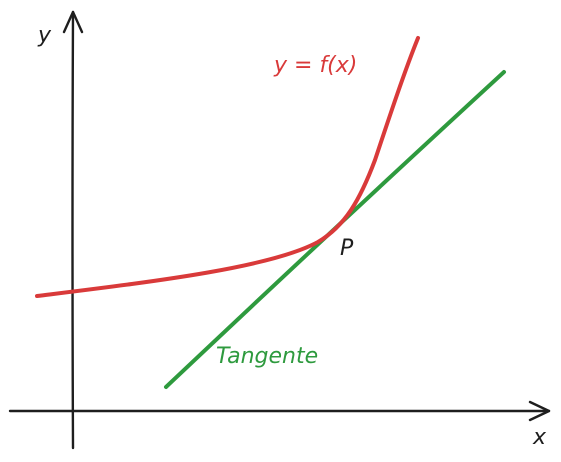  What do you see at coordinates (539, 437) in the screenshot?
I see `x-axis-label: x` at bounding box center [539, 437].